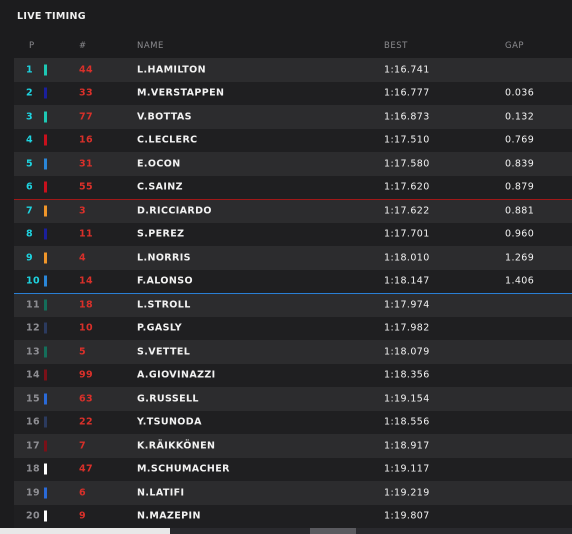  Describe the element at coordinates (30, 164) in the screenshot. I see `position-cell: 5` at that location.